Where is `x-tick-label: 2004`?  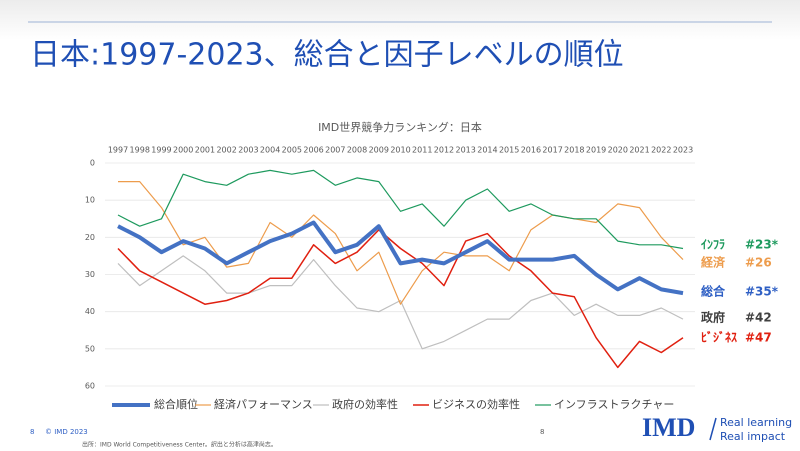
x-tick-label: 2004 is located at coordinates (270, 150).